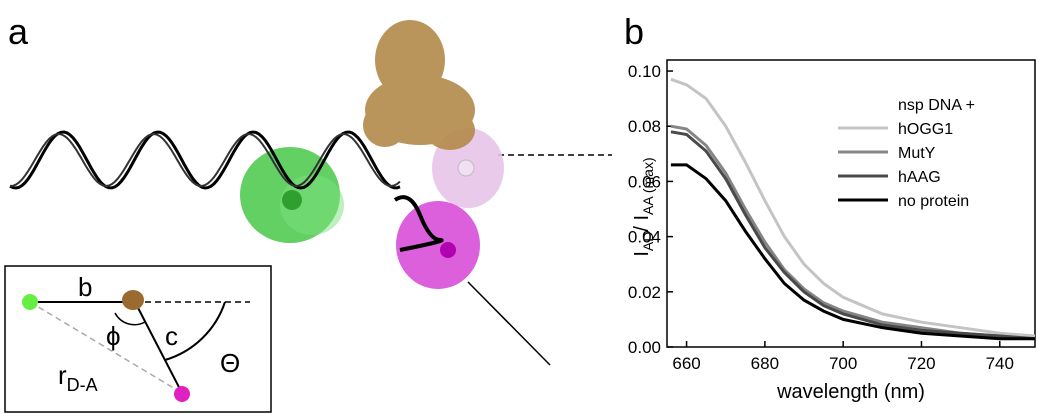 Image resolution: width=1037 pixels, height=413 pixels. Describe the element at coordinates (113, 336) in the screenshot. I see `inset-label: ϕ` at that location.